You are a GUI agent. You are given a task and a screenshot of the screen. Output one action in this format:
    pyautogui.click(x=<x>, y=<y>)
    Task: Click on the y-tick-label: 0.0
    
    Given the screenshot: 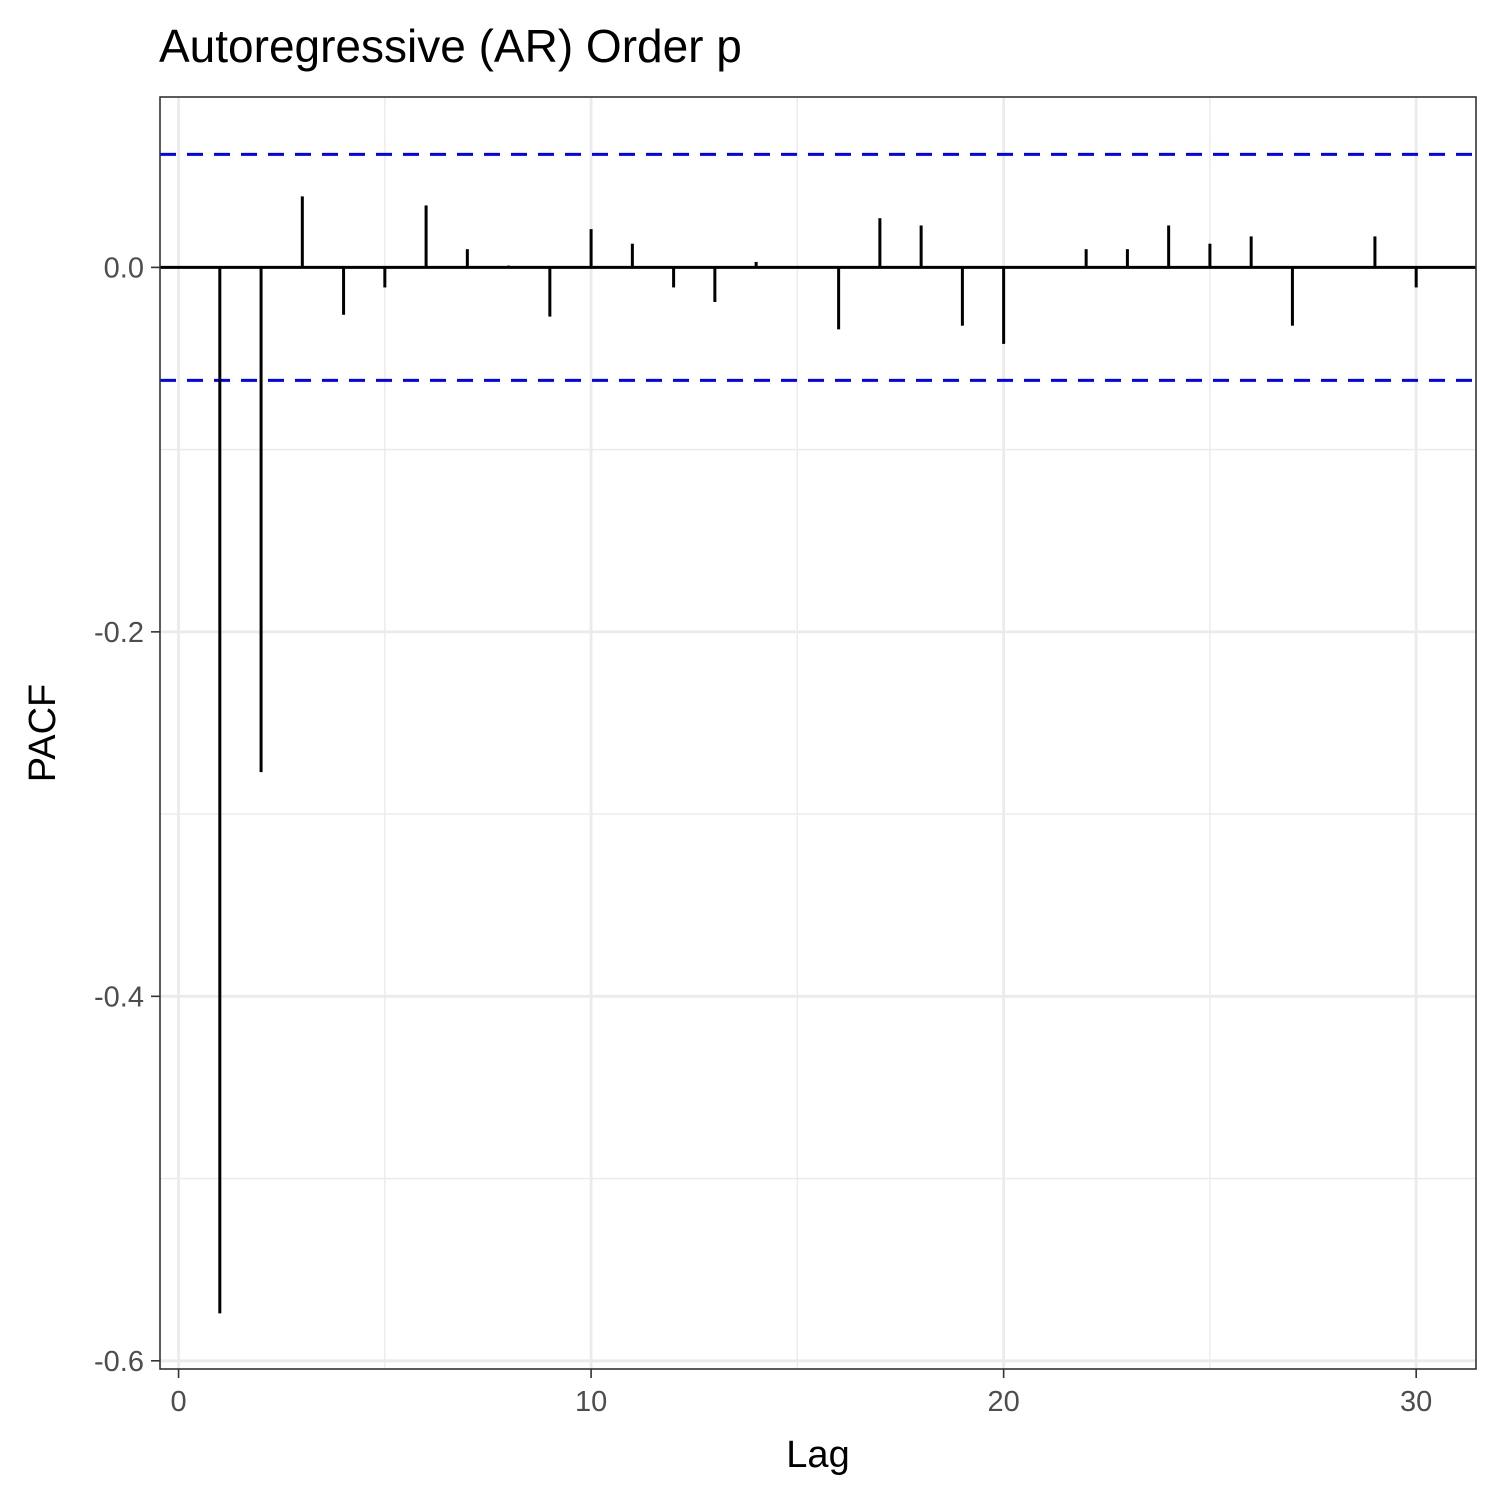 What is the action you would take?
    pyautogui.click(x=124, y=268)
    